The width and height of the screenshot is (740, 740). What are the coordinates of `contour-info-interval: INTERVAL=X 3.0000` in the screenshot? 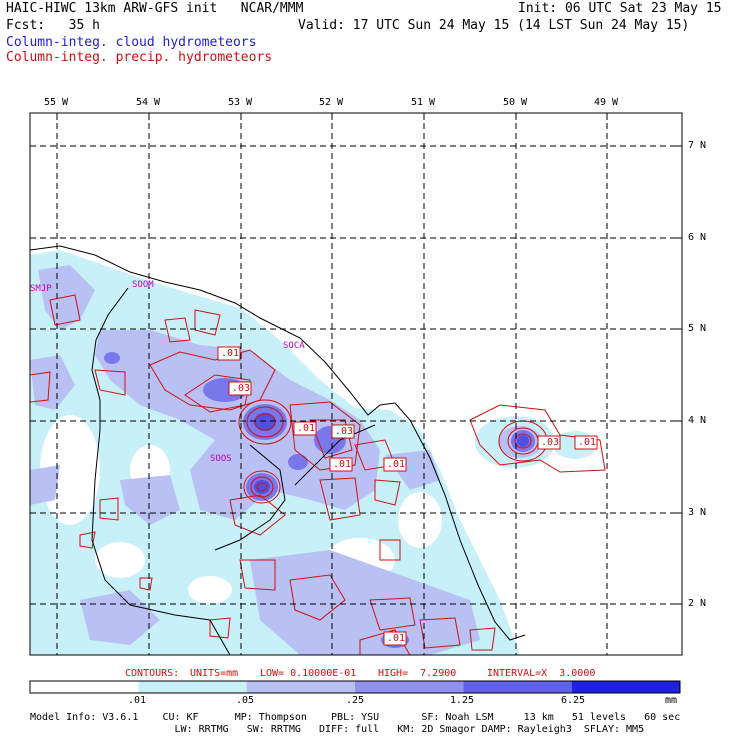 It's located at (541, 673).